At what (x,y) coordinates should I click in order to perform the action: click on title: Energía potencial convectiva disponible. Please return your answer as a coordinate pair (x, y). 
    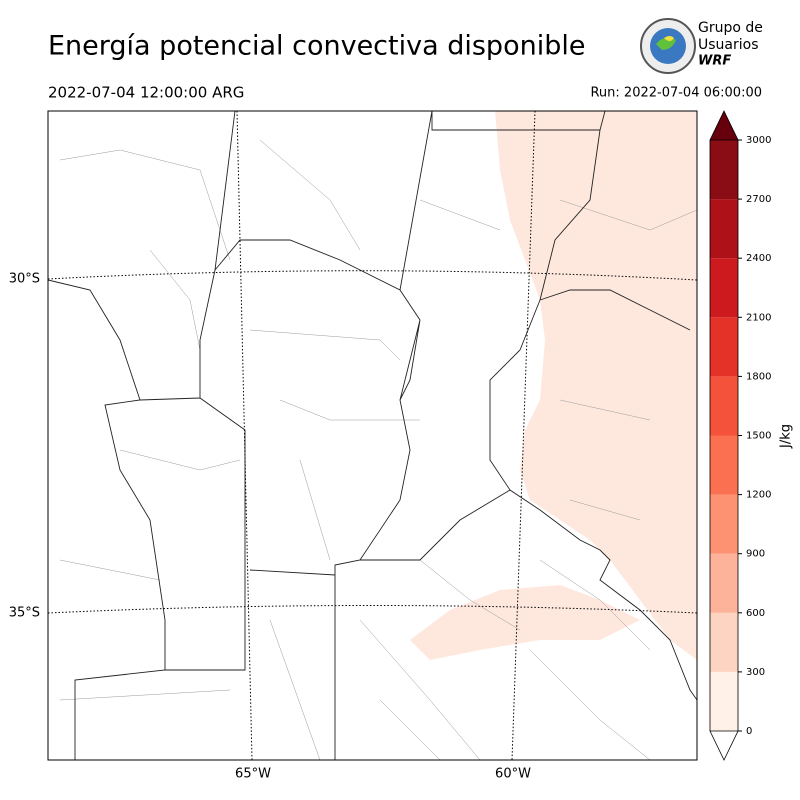
    Looking at the image, I should click on (316, 46).